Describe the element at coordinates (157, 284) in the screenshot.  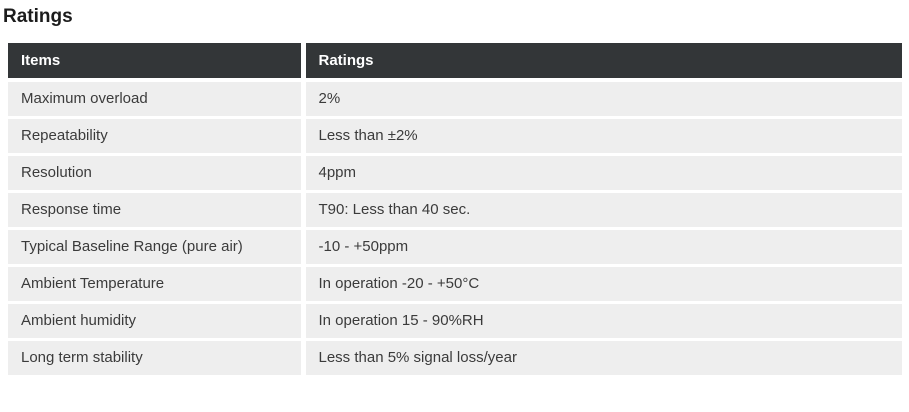
I see `item-cell: Ambient Temperature` at that location.